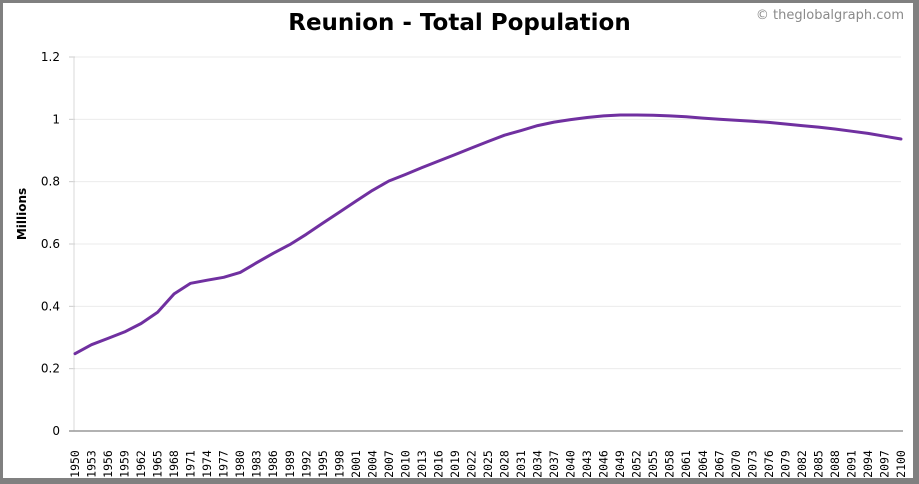 The image size is (919, 484). Describe the element at coordinates (785, 464) in the screenshot. I see `x-tick-label: 2079` at that location.